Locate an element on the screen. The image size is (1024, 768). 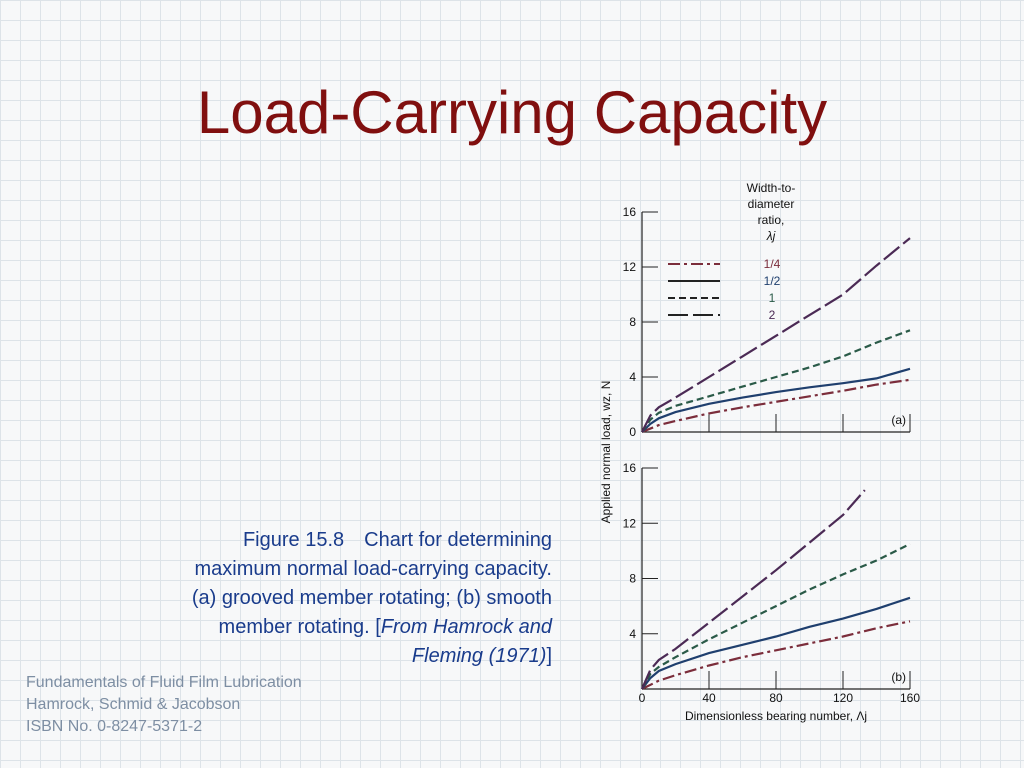
legend-title: λj is located at coordinates (771, 236).